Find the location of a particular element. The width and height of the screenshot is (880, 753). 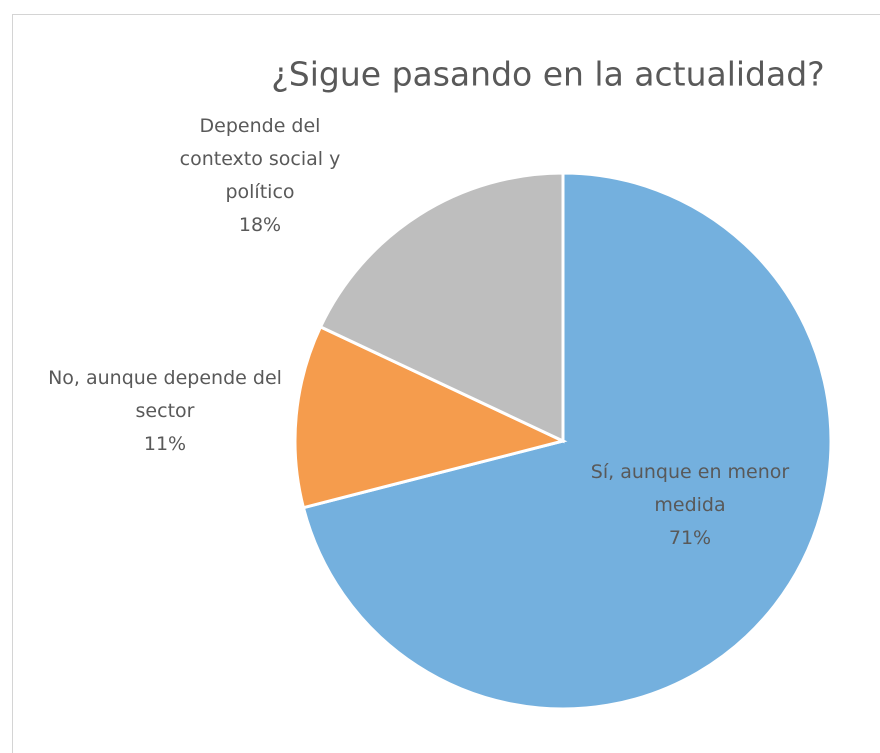

category-label: Depende del contexto social y político is located at coordinates (260, 159).